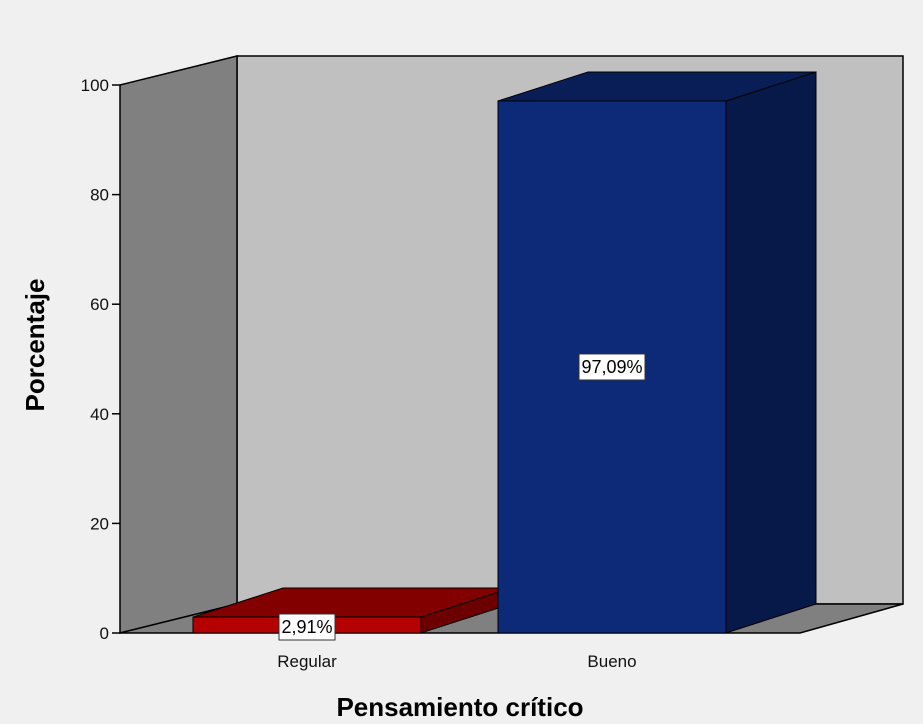 The height and width of the screenshot is (724, 923). What do you see at coordinates (104, 633) in the screenshot?
I see `y-tick-label: 0` at bounding box center [104, 633].